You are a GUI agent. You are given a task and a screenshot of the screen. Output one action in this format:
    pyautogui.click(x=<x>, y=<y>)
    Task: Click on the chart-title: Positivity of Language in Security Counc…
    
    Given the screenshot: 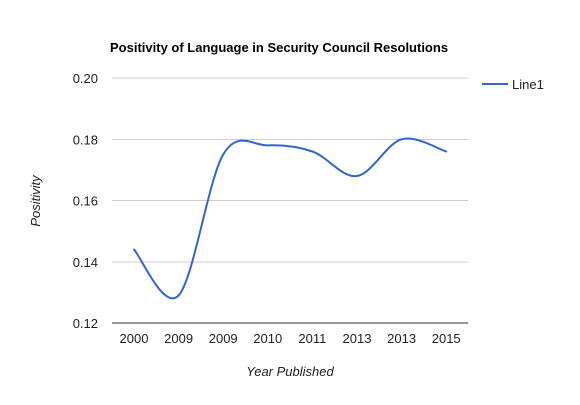 What is the action you would take?
    pyautogui.click(x=279, y=47)
    